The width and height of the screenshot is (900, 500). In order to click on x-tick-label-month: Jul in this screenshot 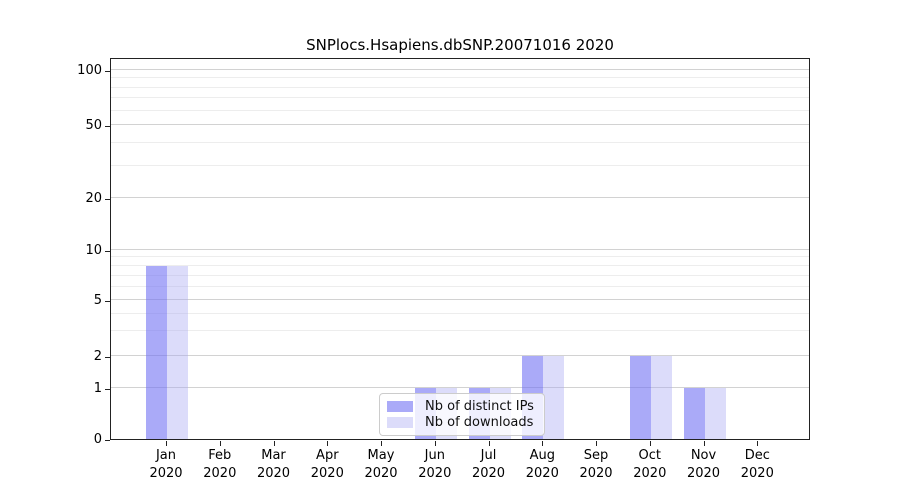, I will do `click(488, 455)`.